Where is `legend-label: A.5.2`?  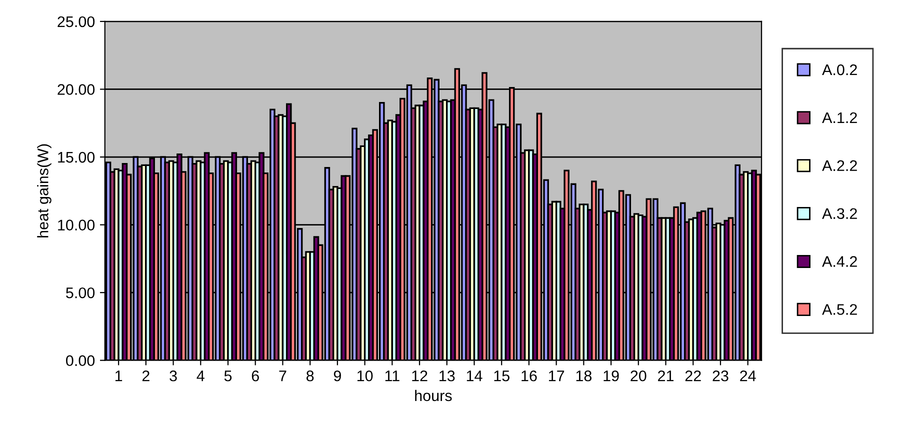
legend-label: A.5.2 is located at coordinates (839, 309).